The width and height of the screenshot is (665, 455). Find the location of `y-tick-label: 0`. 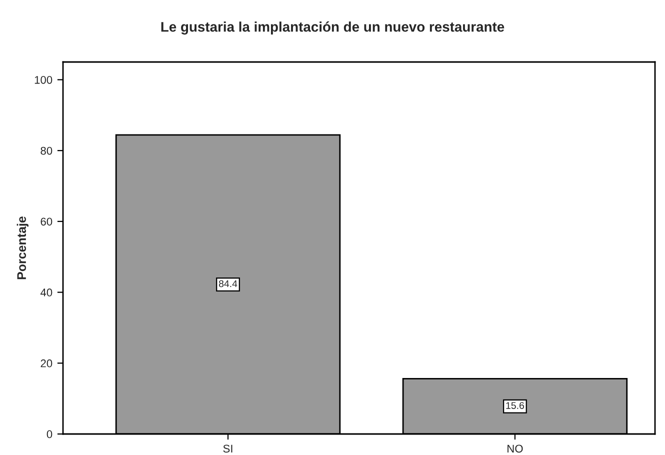

y-tick-label: 0 is located at coordinates (49, 434).